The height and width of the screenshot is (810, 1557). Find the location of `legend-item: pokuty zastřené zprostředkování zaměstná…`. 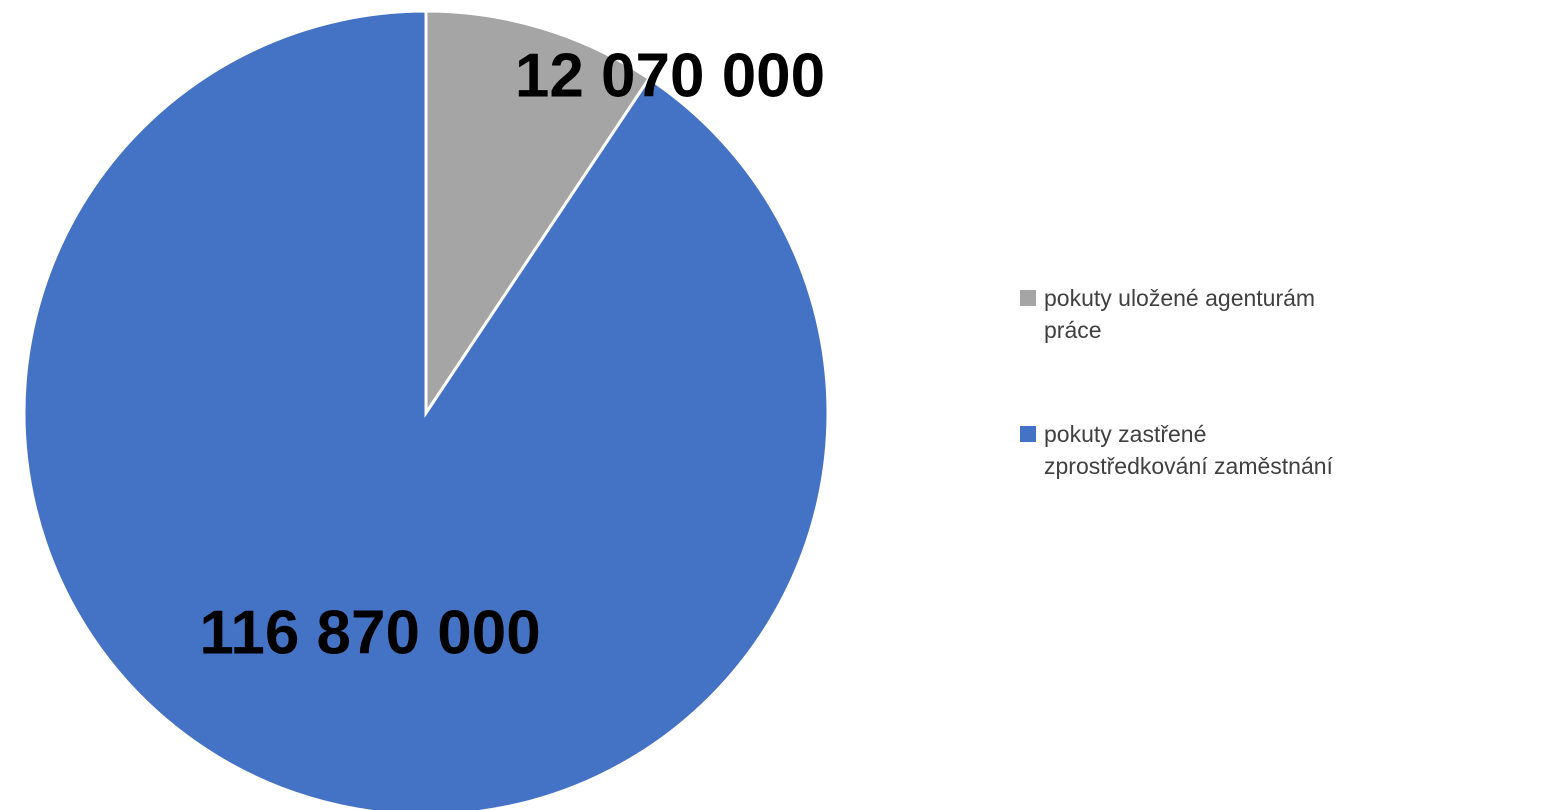

legend-item: pokuty zastřené zprostředkování zaměstná… is located at coordinates (1180, 450).